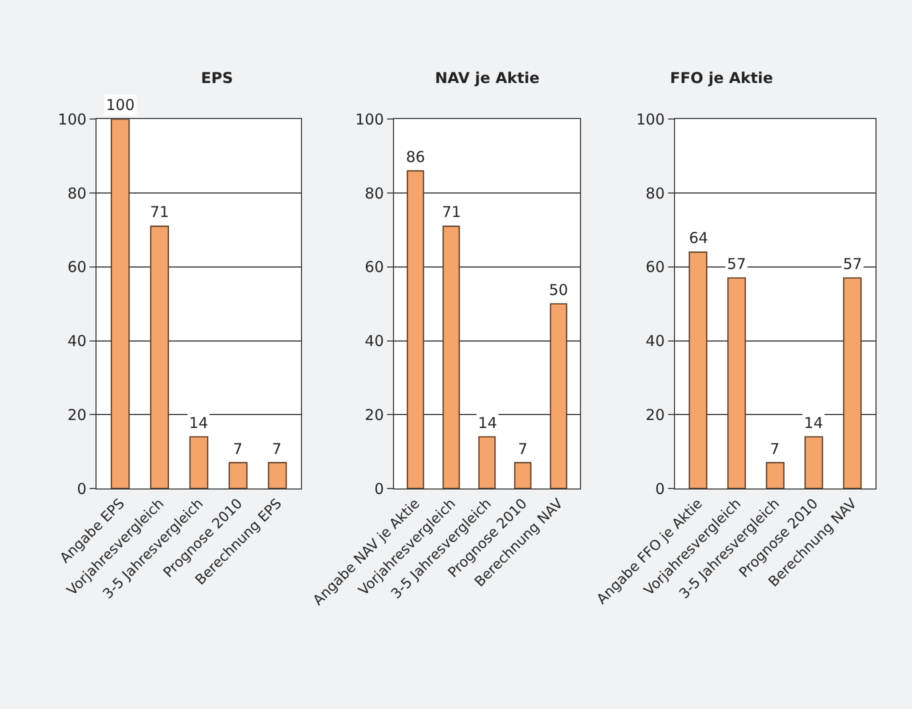 This screenshot has height=709, width=912. What do you see at coordinates (416, 157) in the screenshot?
I see `data-label: 86` at bounding box center [416, 157].